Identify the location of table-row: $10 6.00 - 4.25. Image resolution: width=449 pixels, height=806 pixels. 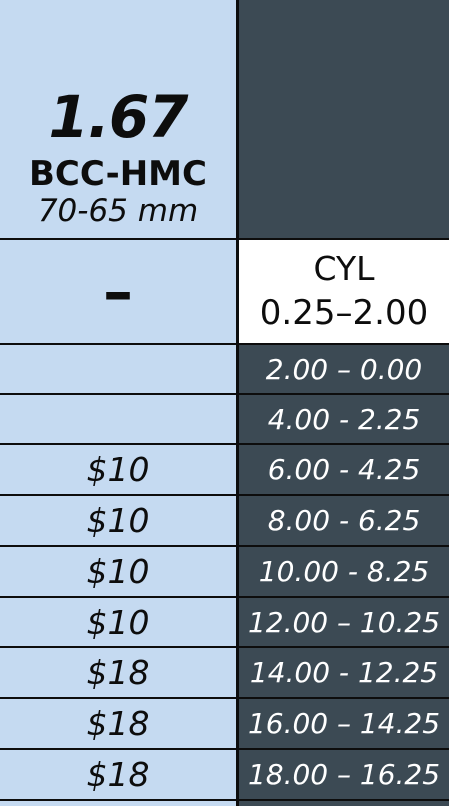
(224, 469).